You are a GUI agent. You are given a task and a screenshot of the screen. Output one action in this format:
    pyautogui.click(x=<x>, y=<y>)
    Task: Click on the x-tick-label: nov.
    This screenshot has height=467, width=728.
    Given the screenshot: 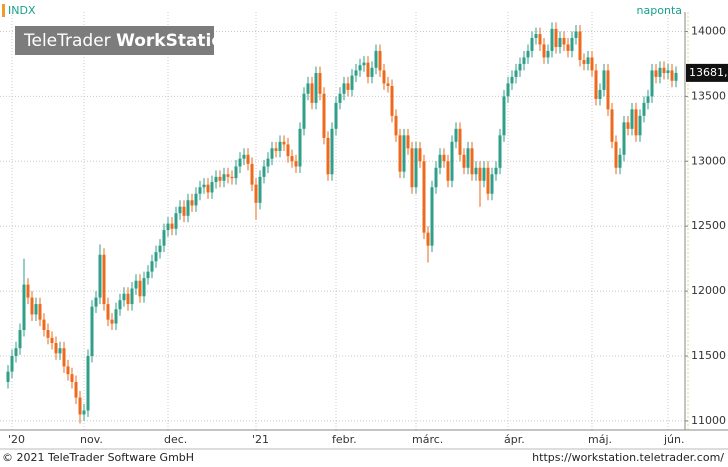 What is the action you would take?
    pyautogui.click(x=91, y=439)
    